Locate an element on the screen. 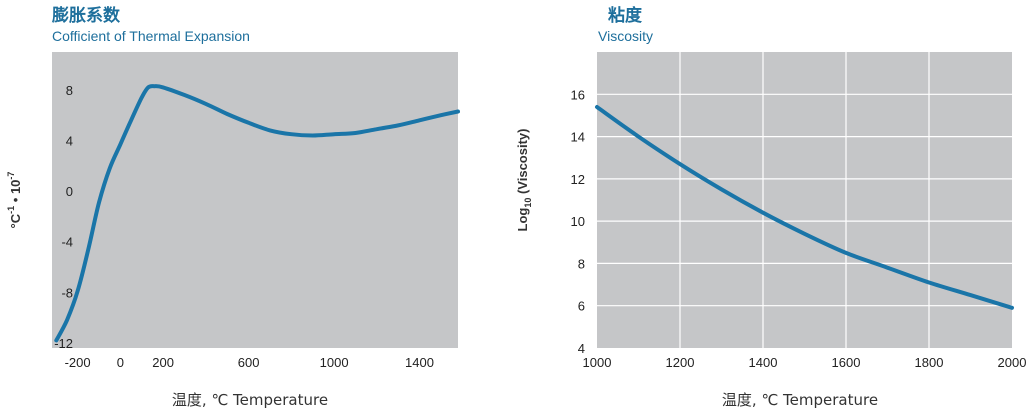  viscosity-x-tick-label: 1200 is located at coordinates (680, 362).